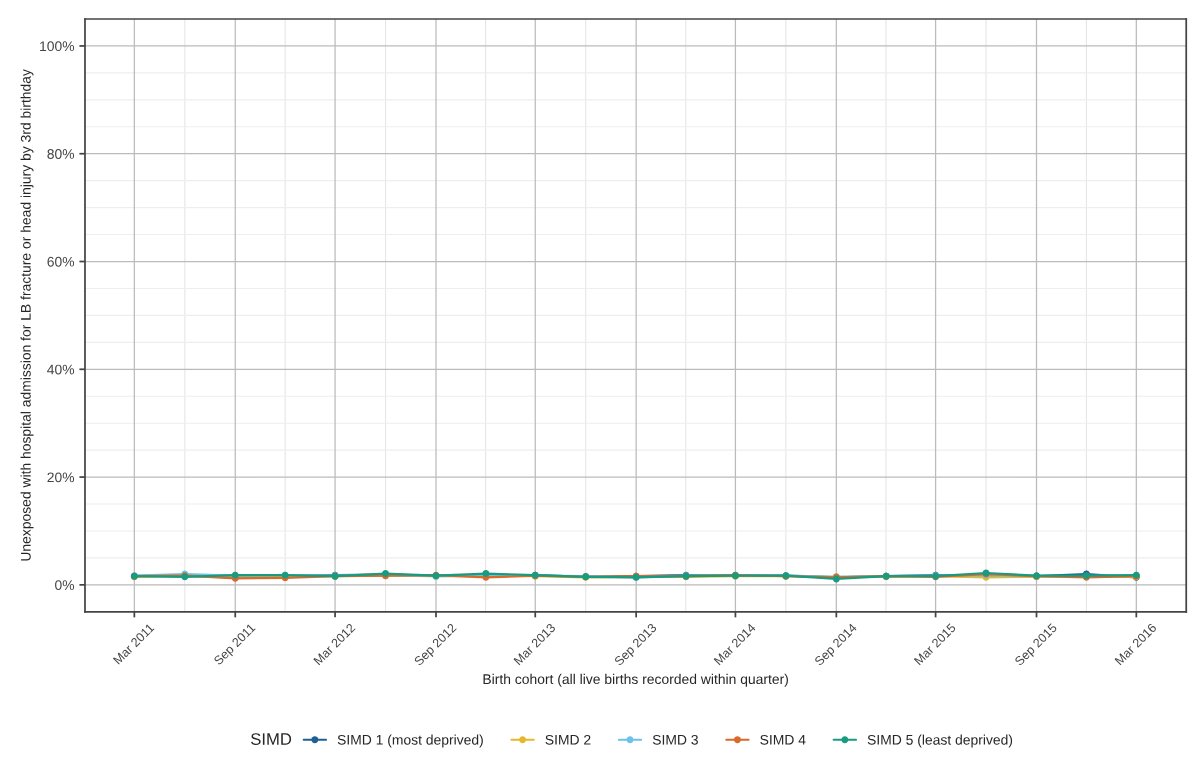 The image size is (1197, 760). Describe the element at coordinates (61, 261) in the screenshot. I see `y-tick-label: 60%` at that location.